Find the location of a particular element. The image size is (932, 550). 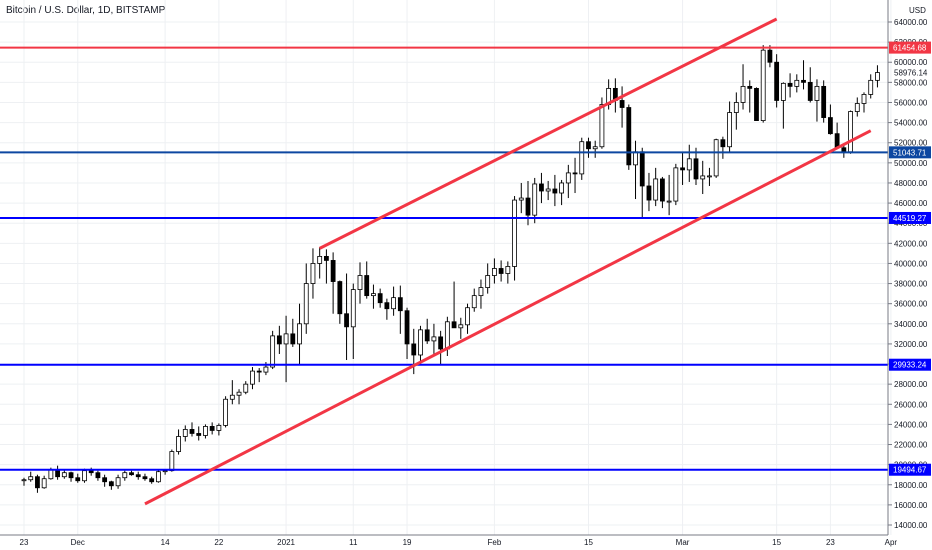

level-label: 29933.24 is located at coordinates (910, 365).